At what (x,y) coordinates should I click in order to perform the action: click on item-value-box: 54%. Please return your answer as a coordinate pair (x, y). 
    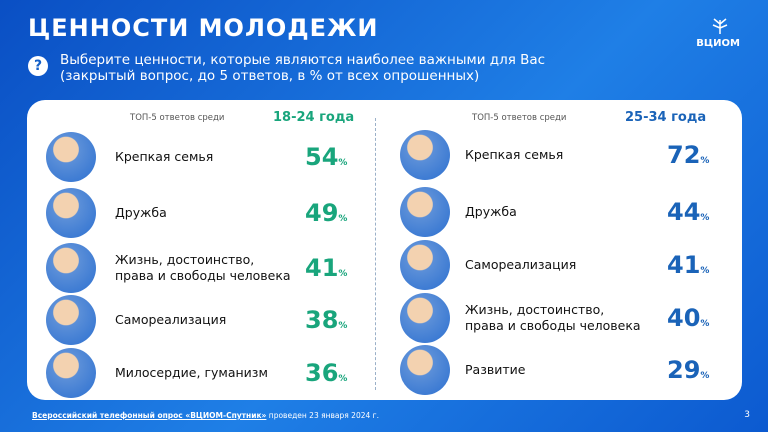
    Looking at the image, I should click on (326, 157).